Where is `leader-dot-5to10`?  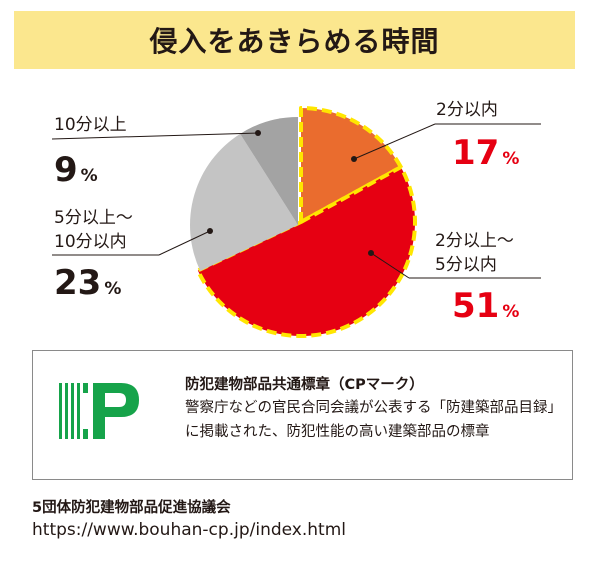
leader-dot-5to10 is located at coordinates (210, 231).